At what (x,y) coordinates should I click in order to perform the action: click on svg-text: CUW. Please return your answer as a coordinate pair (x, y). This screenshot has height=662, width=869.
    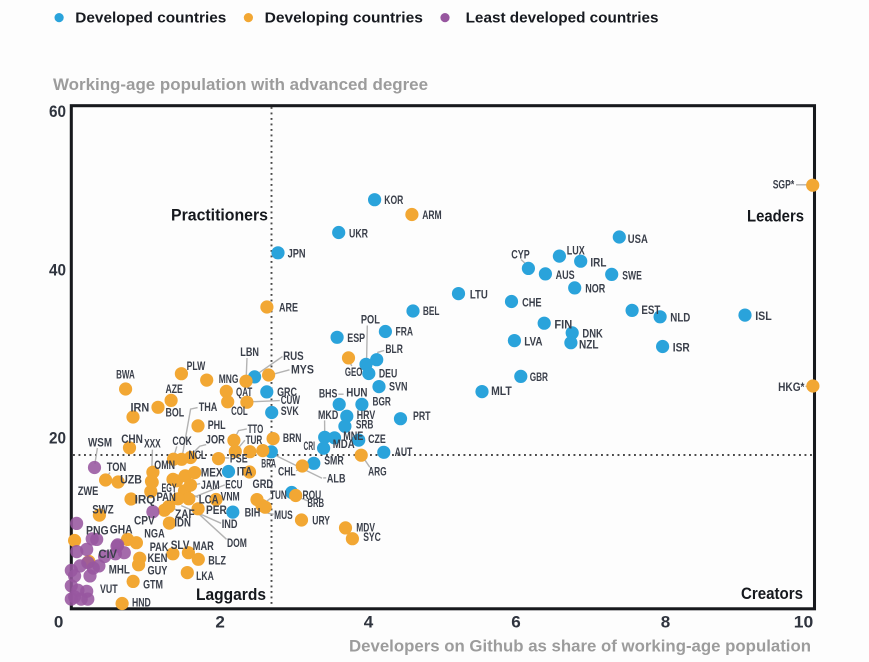
    Looking at the image, I should click on (291, 400).